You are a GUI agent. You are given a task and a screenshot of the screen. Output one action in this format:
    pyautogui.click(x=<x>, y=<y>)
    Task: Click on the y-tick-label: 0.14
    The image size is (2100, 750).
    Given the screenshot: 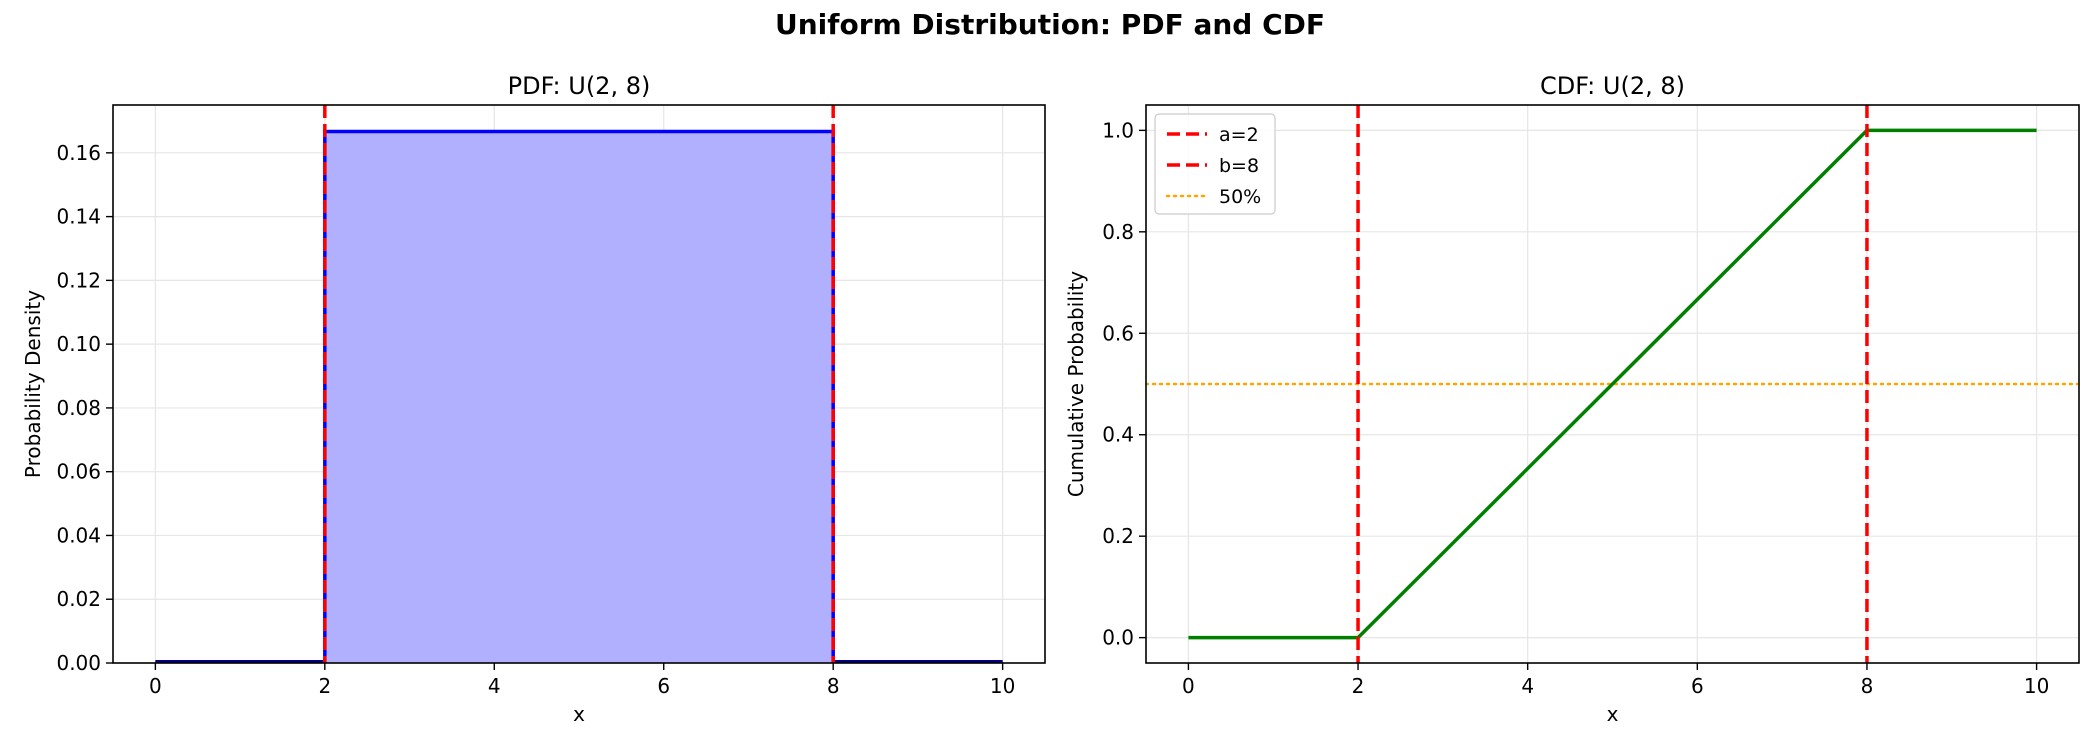 What is the action you would take?
    pyautogui.click(x=78, y=217)
    